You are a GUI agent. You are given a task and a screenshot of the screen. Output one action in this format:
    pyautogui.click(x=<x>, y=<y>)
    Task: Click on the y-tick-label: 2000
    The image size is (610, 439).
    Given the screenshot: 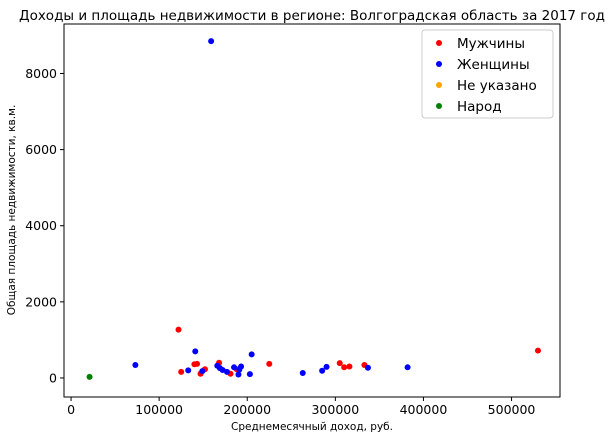 What is the action you would take?
    pyautogui.click(x=41, y=301)
    